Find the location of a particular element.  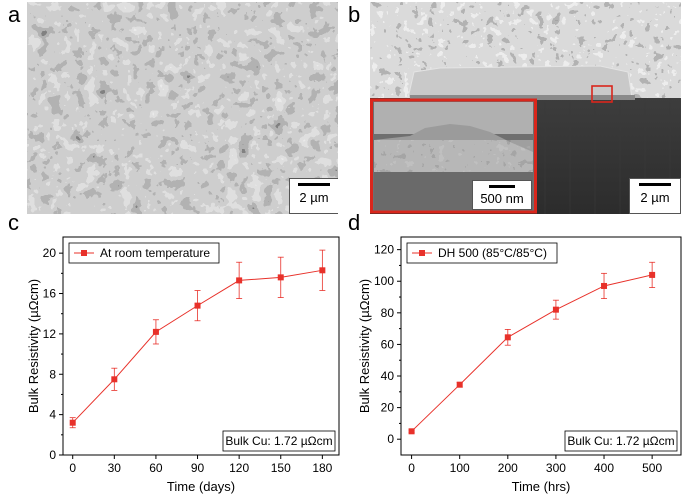

y-tick-label: 16 is located at coordinates (50, 294).